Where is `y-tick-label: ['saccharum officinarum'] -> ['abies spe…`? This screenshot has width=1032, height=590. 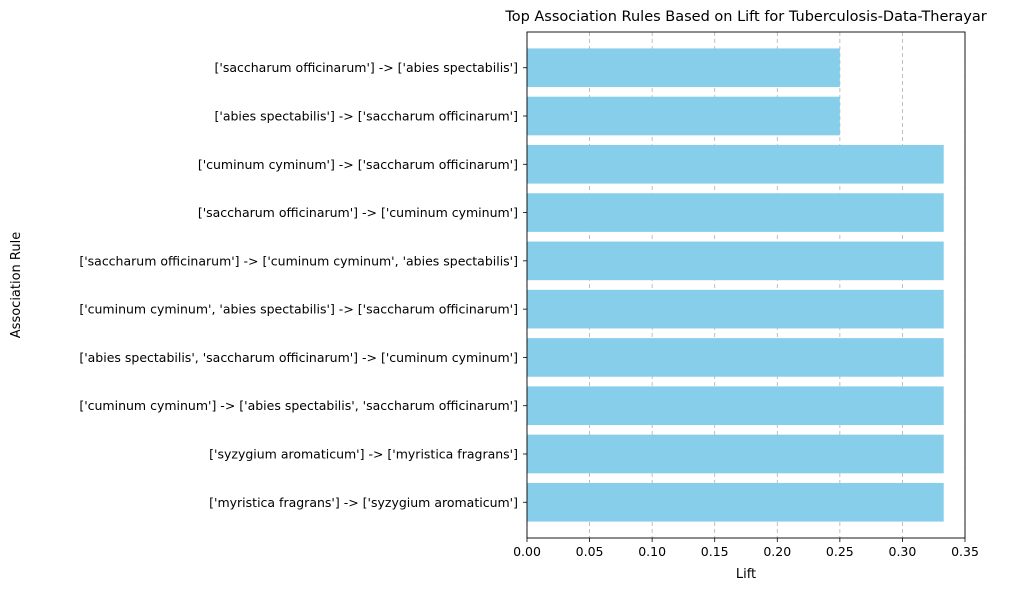 y-tick-label: ['saccharum officinarum'] -> ['abies spe… is located at coordinates (366, 67).